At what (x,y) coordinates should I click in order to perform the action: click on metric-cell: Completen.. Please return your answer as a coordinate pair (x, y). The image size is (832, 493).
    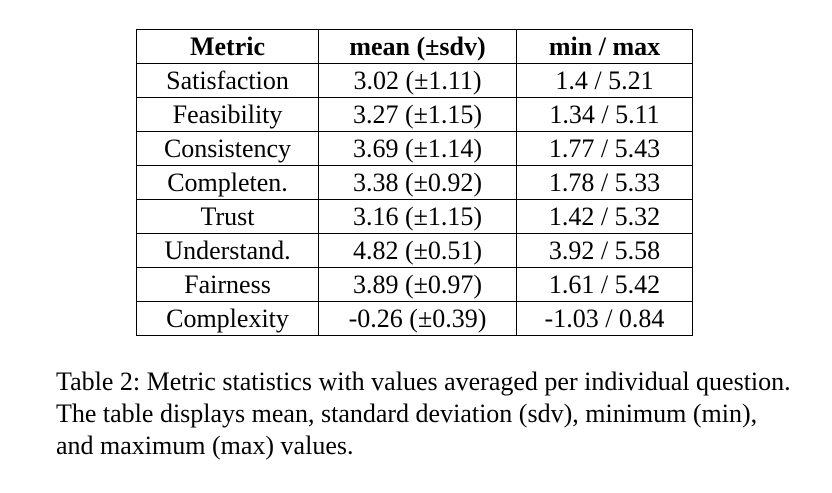
    Looking at the image, I should click on (227, 182).